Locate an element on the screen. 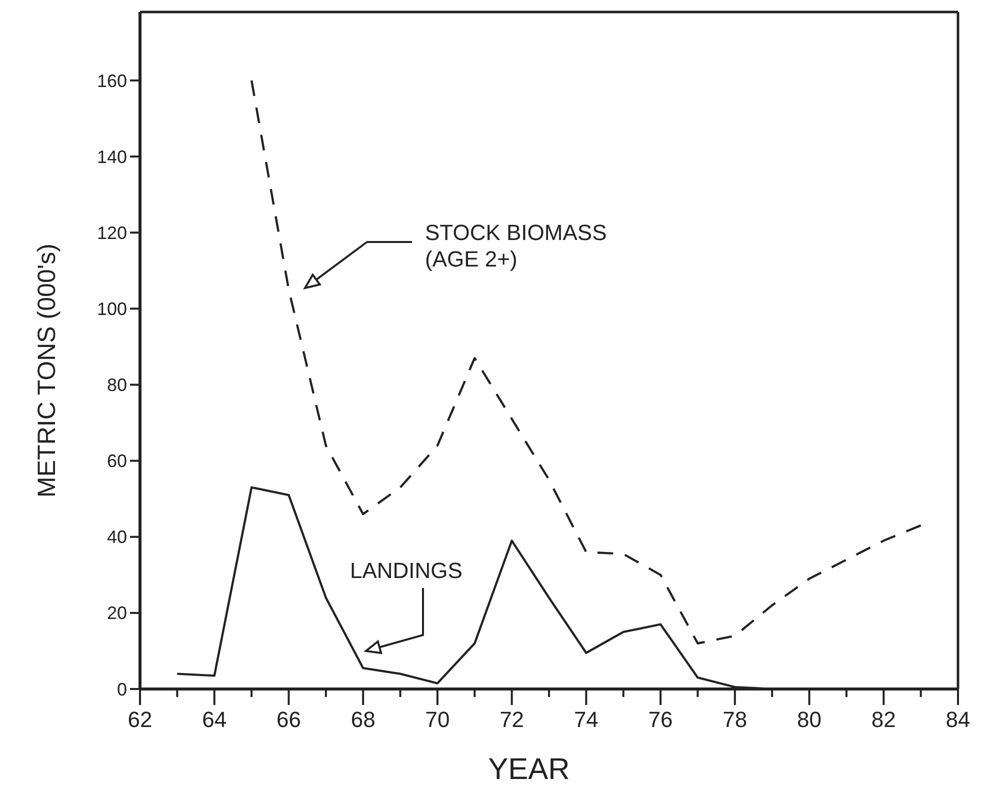  y-tick-label: 140 is located at coordinates (111, 156).